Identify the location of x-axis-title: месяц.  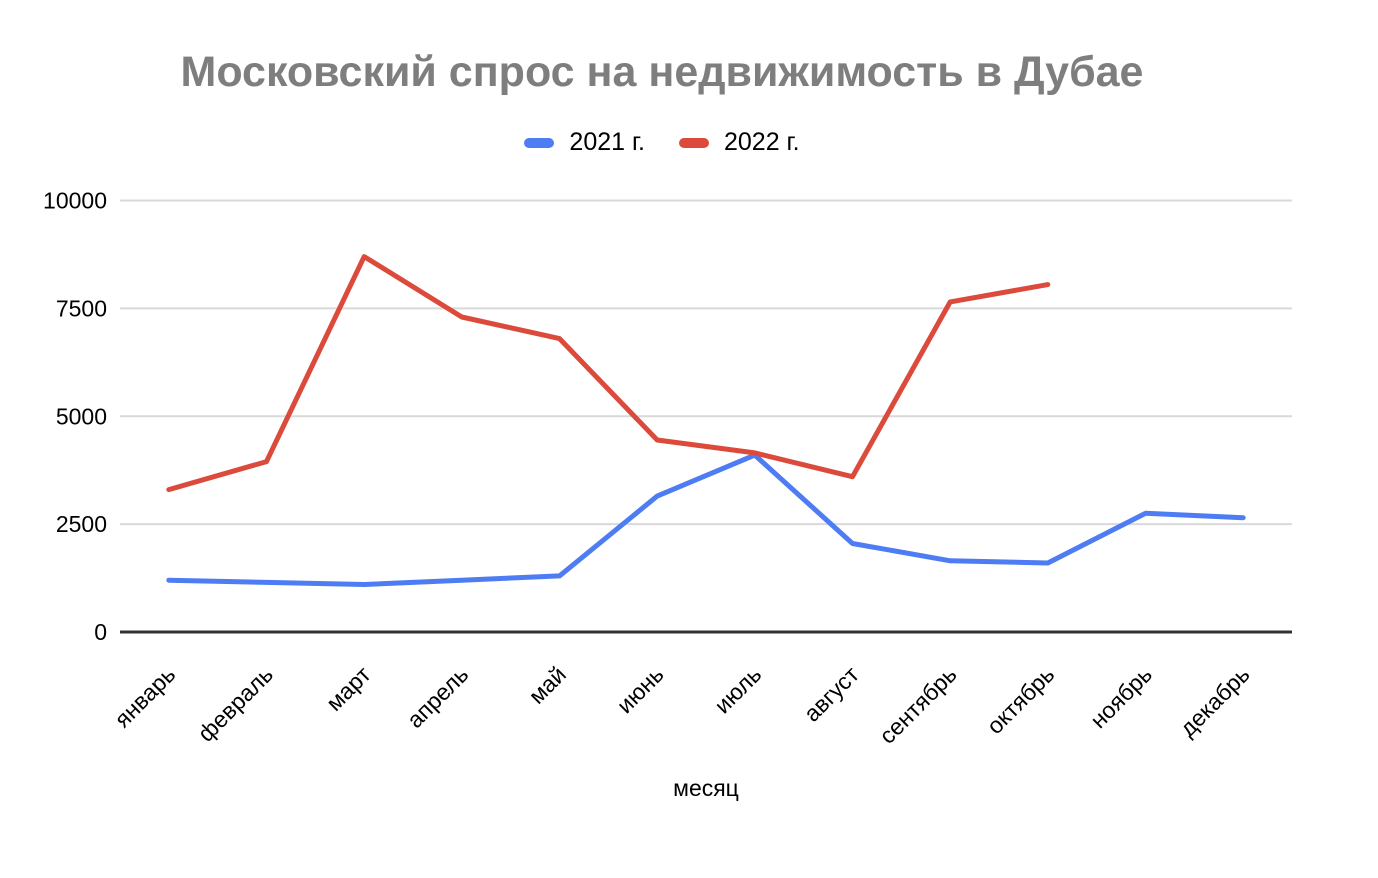
(706, 788).